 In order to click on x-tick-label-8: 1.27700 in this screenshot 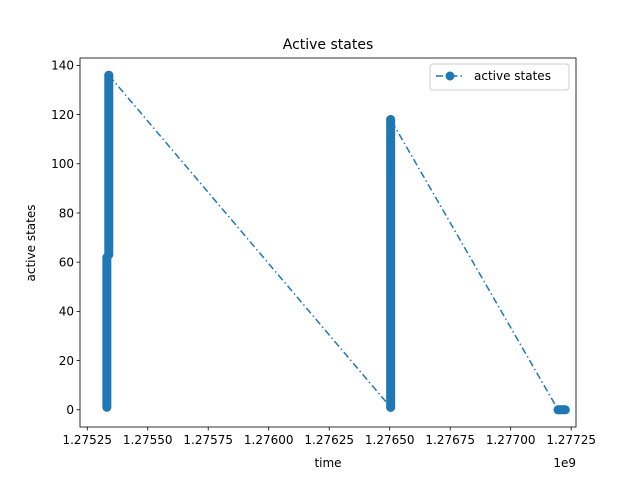, I will do `click(511, 440)`.